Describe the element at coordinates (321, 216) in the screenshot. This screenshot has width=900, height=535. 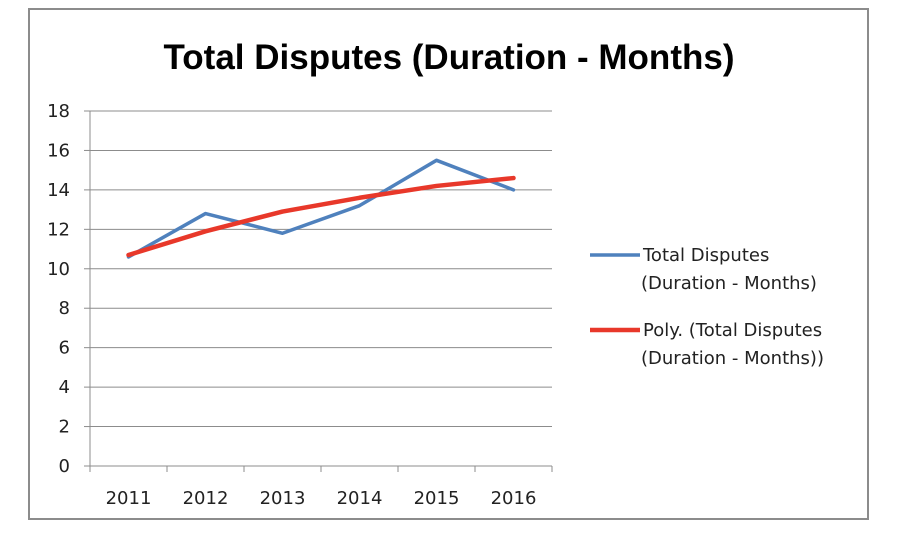
I see `trendline-poly` at that location.